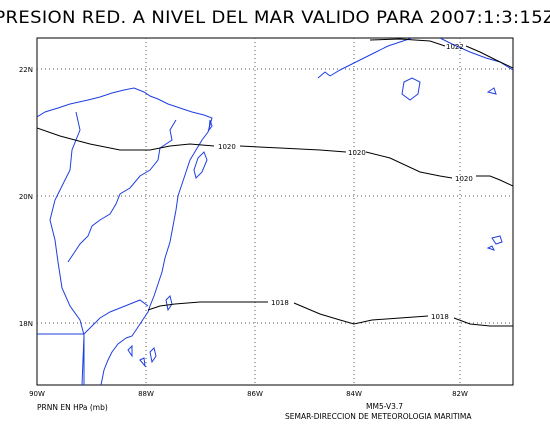  I want to click on chinchorro, so click(169, 303).